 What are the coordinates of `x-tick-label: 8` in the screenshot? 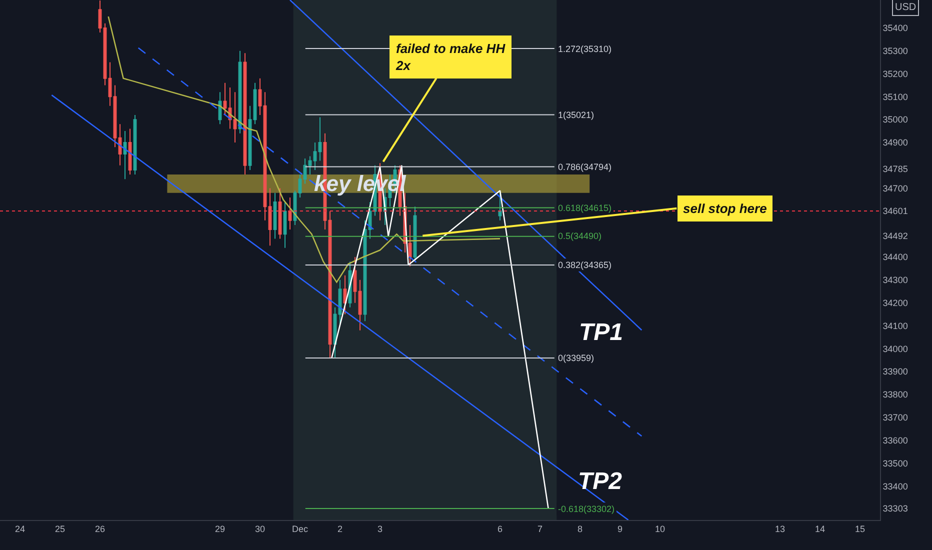 It's located at (580, 529).